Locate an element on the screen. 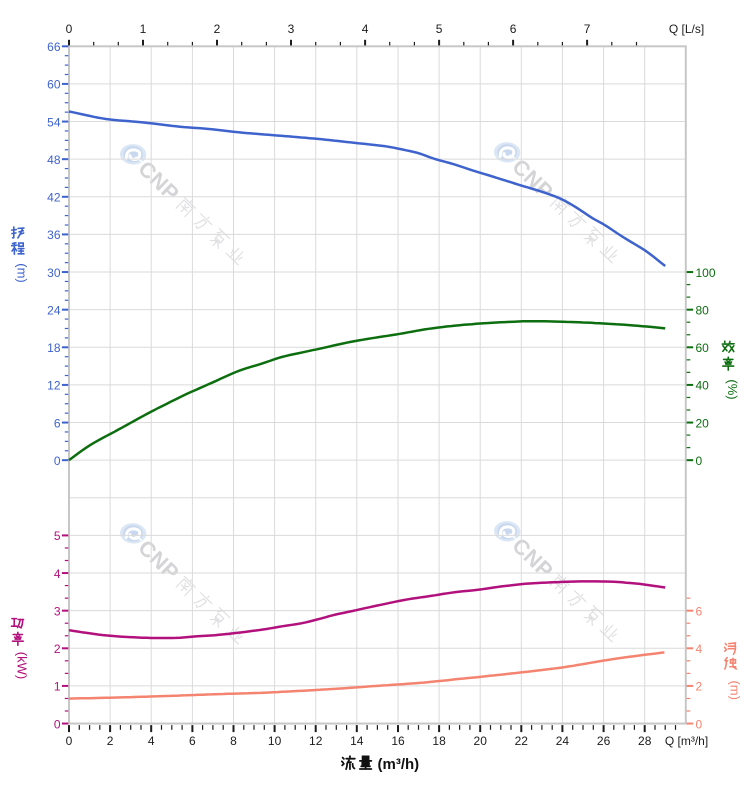 This screenshot has height=802, width=752. svg-text: 48 is located at coordinates (54, 160).